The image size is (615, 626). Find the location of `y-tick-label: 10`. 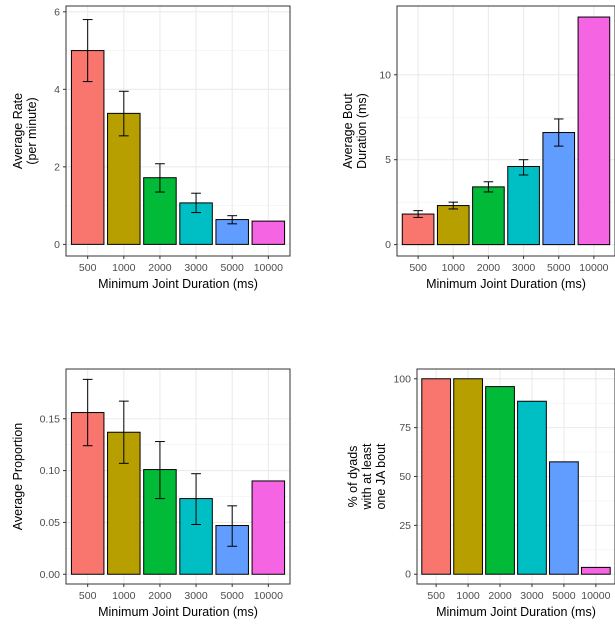

y-tick-label: 10 is located at coordinates (385, 75).